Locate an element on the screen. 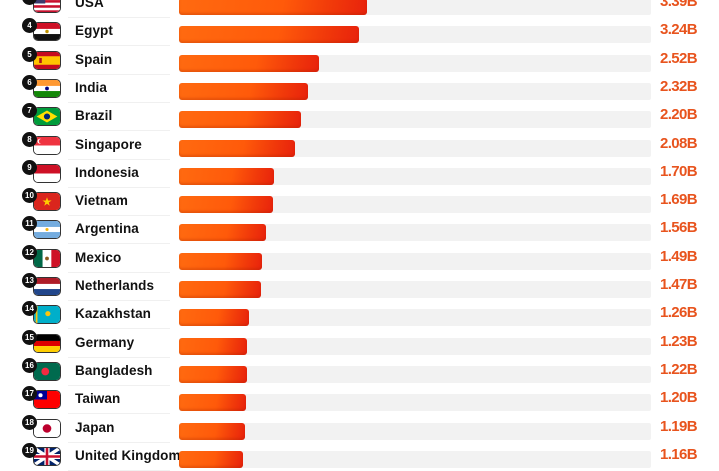  india-flag-icon is located at coordinates (47, 88).